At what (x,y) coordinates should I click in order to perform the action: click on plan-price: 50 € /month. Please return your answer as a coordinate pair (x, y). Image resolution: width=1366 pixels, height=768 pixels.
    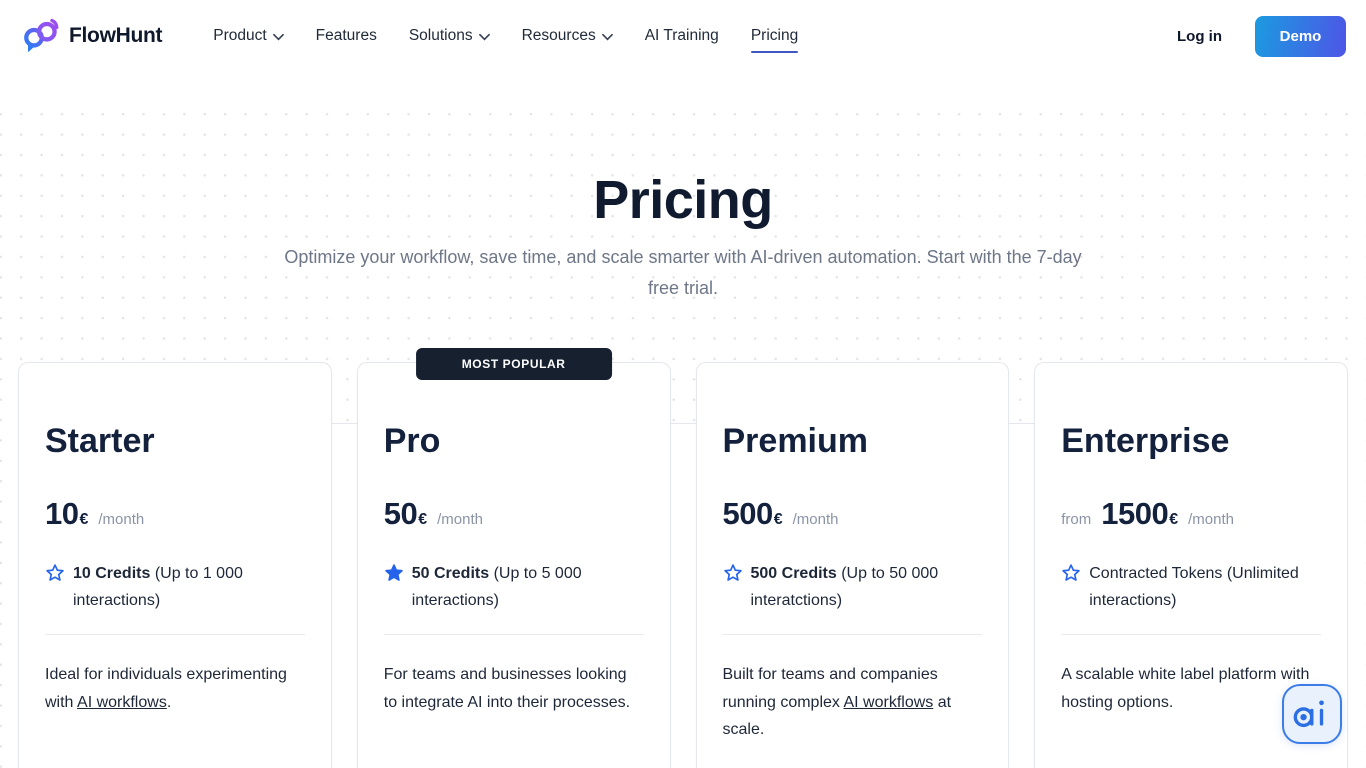
    Looking at the image, I should click on (514, 514).